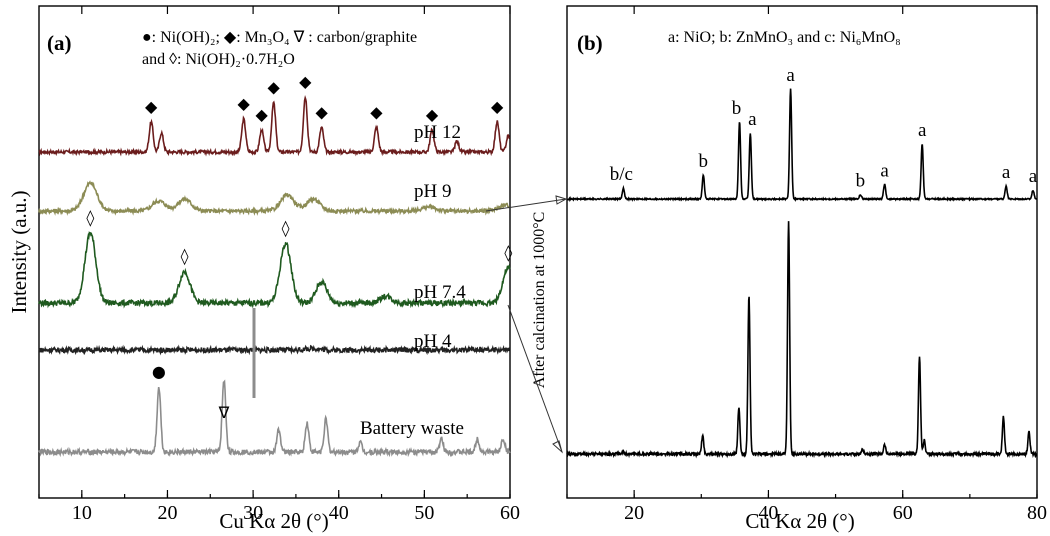 The height and width of the screenshot is (536, 1050). Describe the element at coordinates (279, 37) in the screenshot. I see `panel-a-legend-line1: ●: Ni(OH)₂; ◆: Mn₃O₄ ∇ : carbon/graphite` at that location.